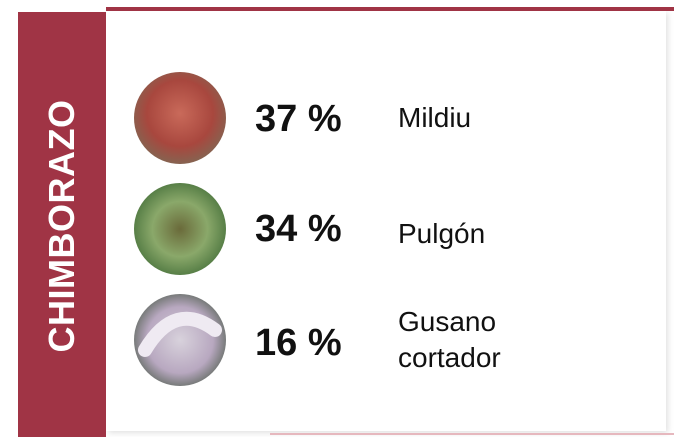 The height and width of the screenshot is (437, 674). I want to click on top-rule, so click(390, 9).